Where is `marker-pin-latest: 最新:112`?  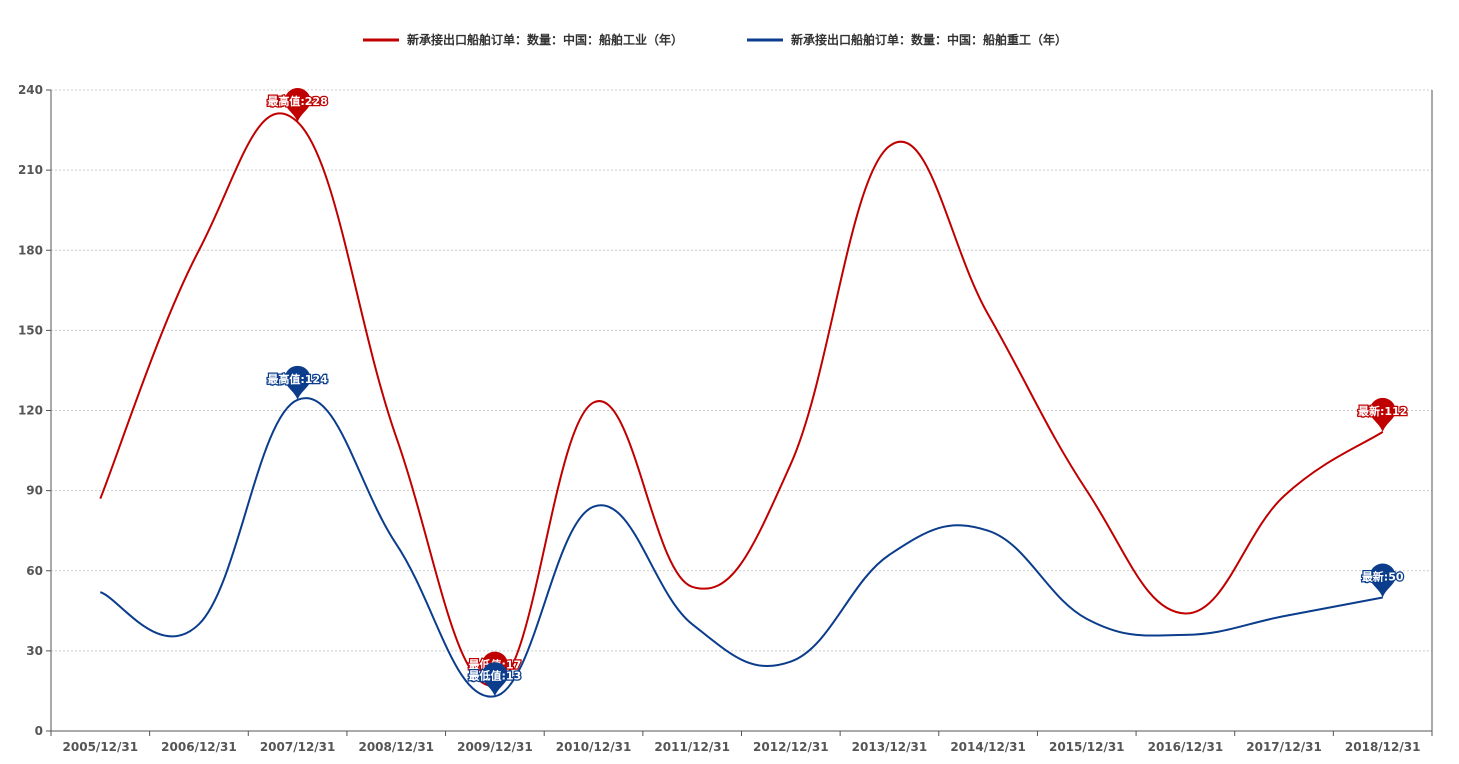 marker-pin-latest: 最新:112 is located at coordinates (1383, 414).